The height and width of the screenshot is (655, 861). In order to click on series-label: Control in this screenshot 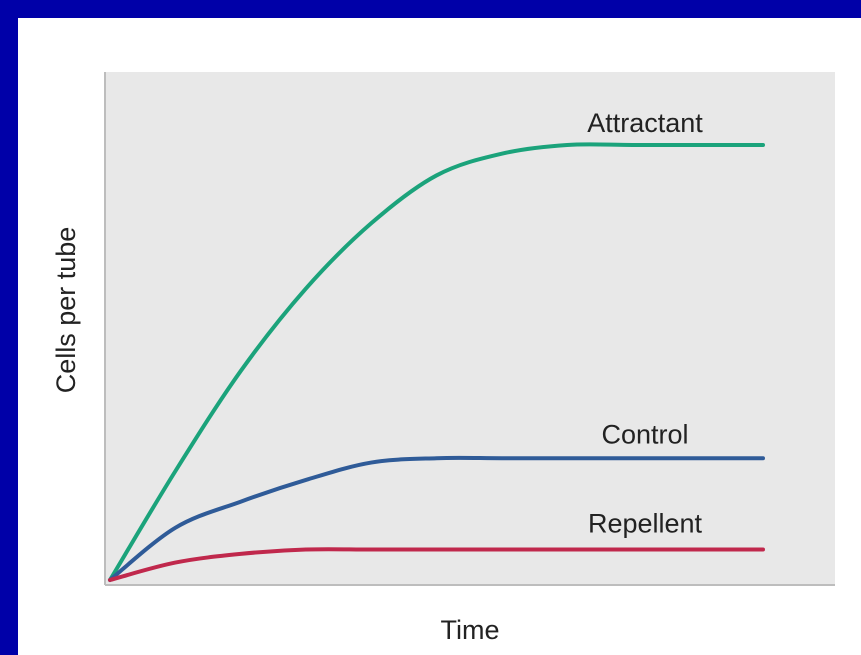, I will do `click(644, 434)`.